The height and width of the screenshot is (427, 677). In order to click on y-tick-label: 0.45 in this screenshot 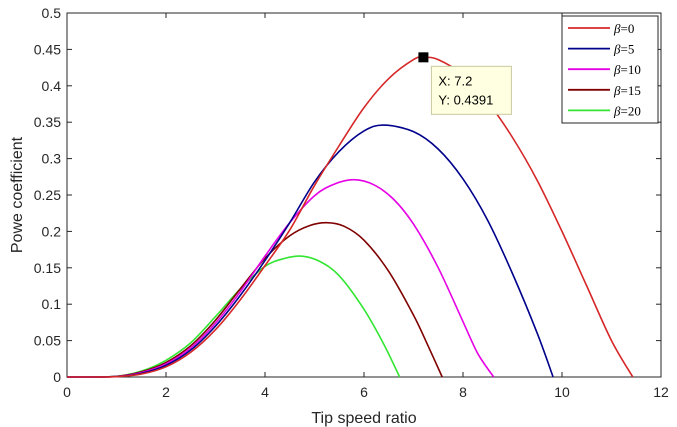, I will do `click(47, 49)`.